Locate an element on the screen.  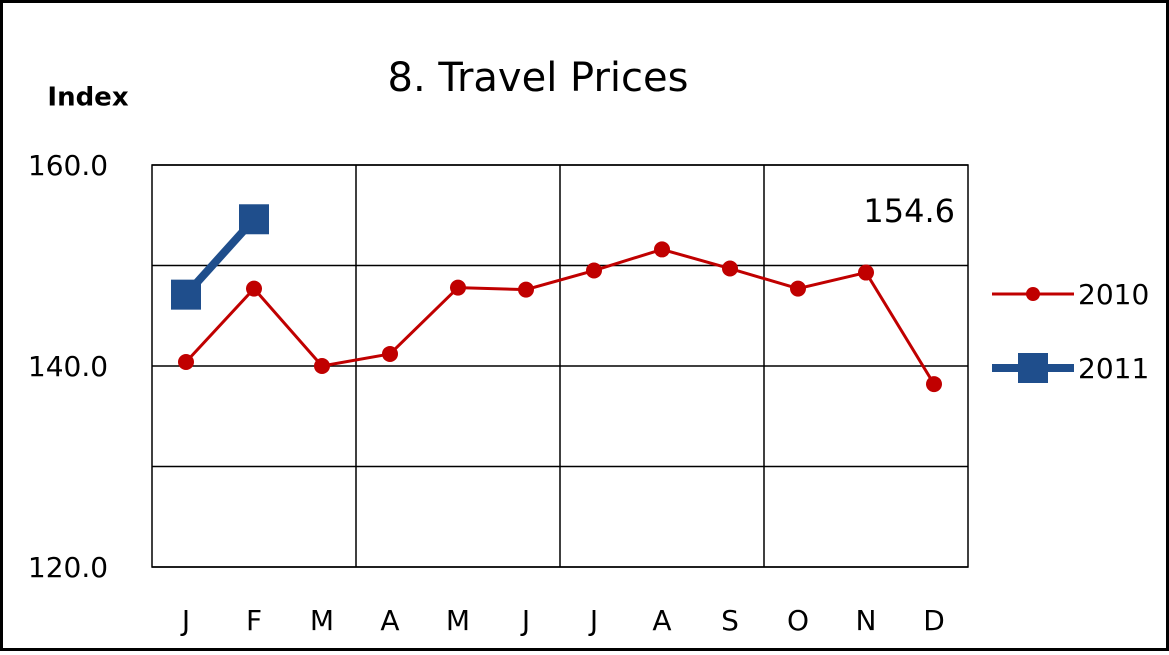
y-tick-label: 140.0 is located at coordinates (68, 366).